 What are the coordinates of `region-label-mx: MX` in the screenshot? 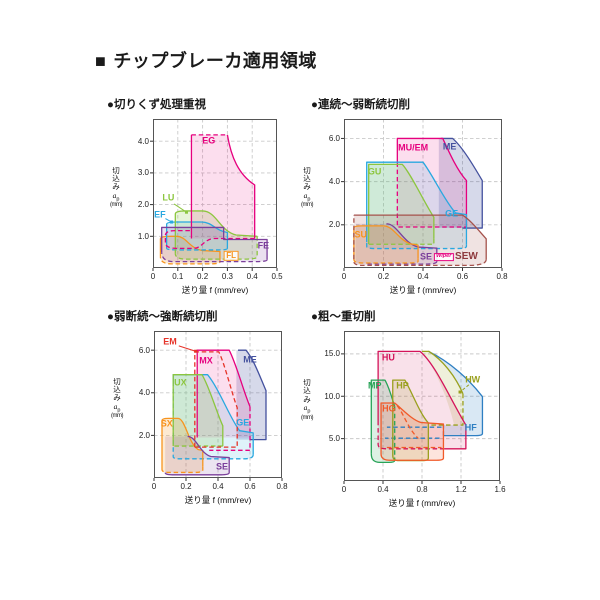 It's located at (206, 360).